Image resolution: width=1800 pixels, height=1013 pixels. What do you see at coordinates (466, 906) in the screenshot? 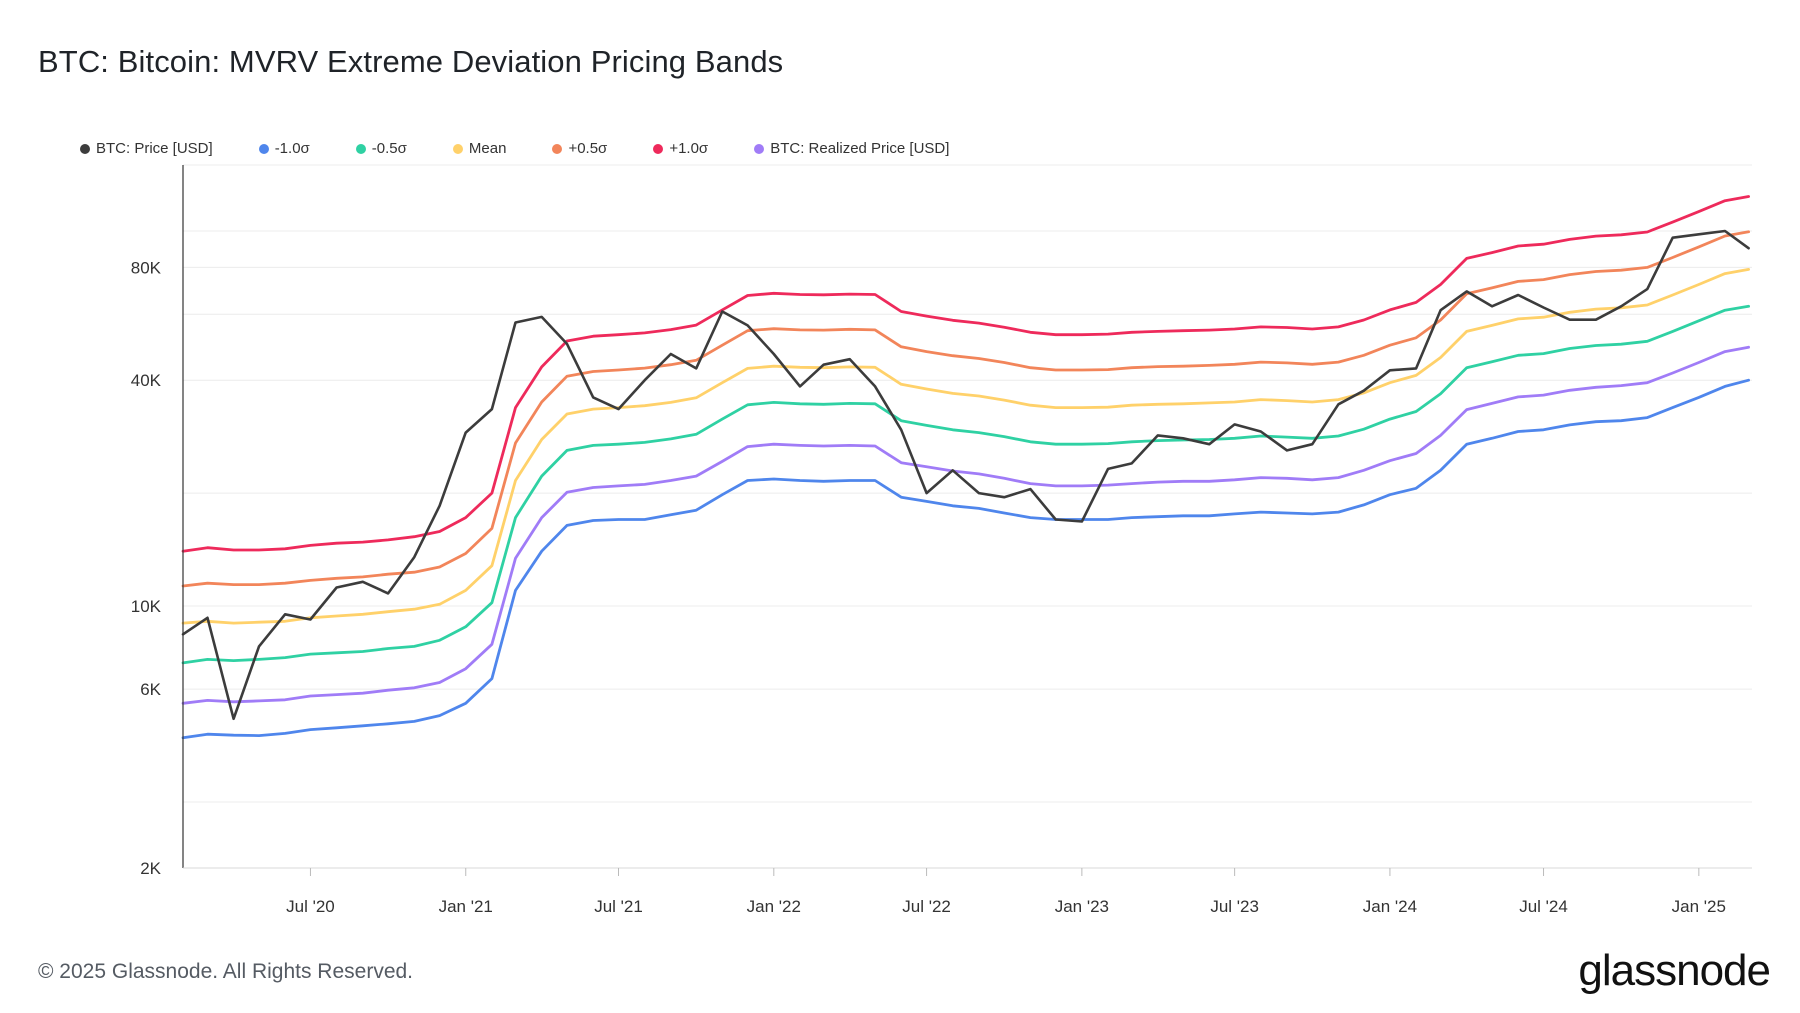
I see `x-tick-label: Jan '21` at bounding box center [466, 906].